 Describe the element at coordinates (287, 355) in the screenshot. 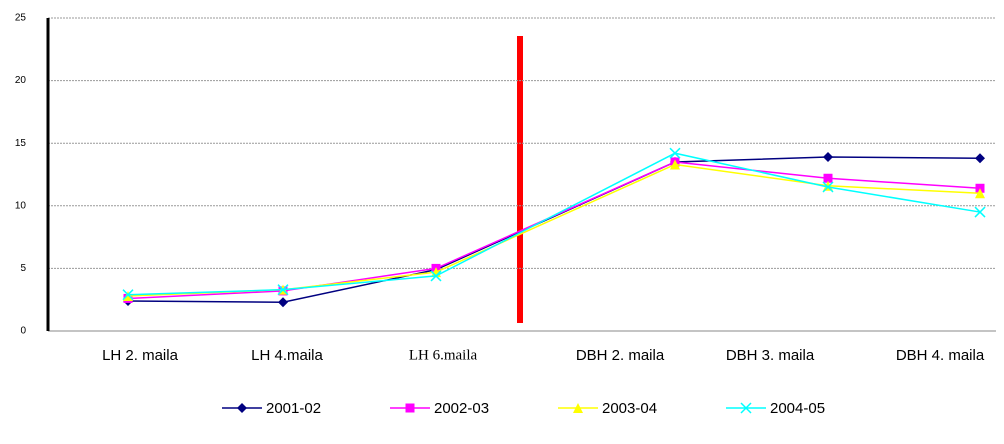

I see `x-tick-label: LH 4.maila` at that location.